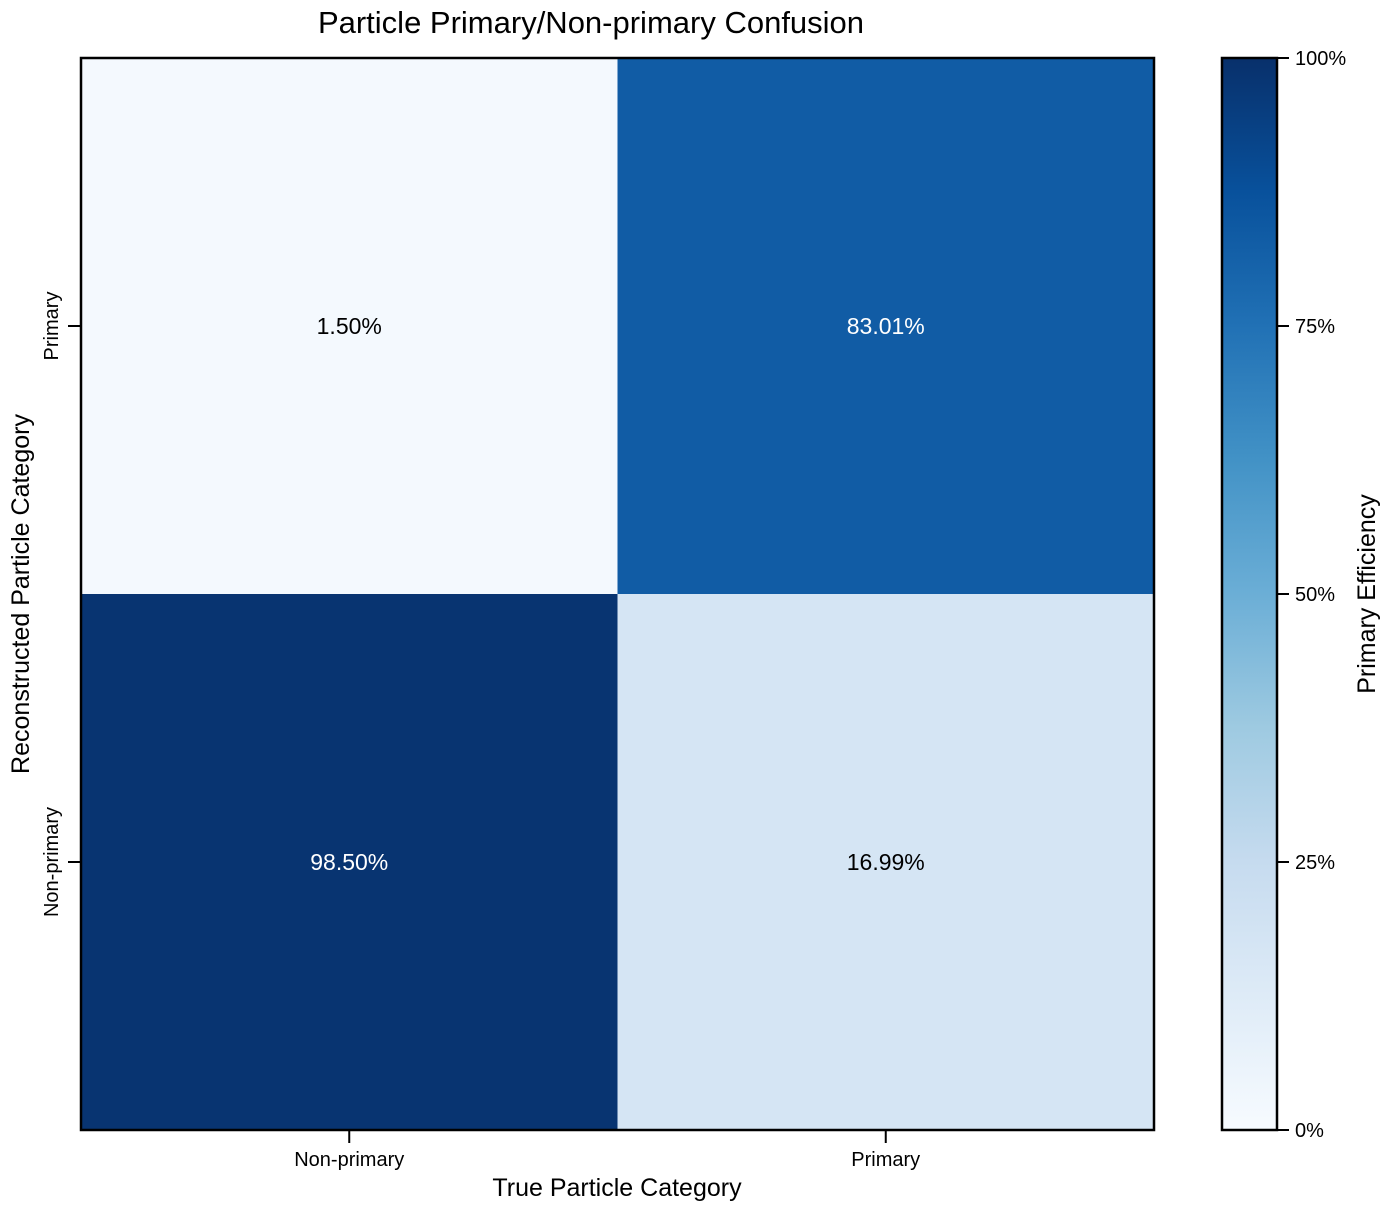  I want to click on colorbar-tick-label: 100%, so click(1320, 59).